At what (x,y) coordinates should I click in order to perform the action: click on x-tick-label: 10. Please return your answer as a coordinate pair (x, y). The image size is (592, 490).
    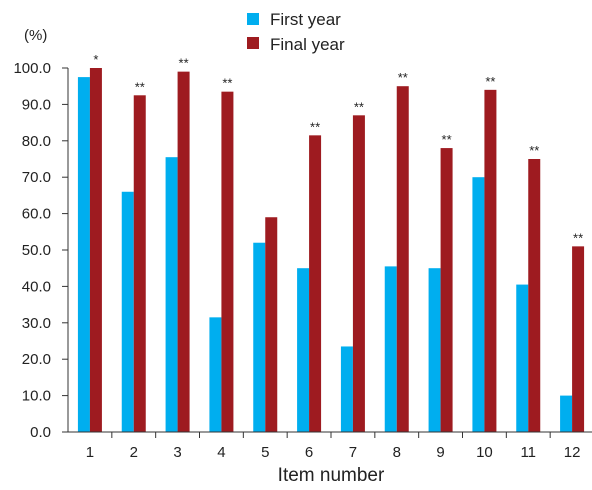
    Looking at the image, I should click on (484, 452).